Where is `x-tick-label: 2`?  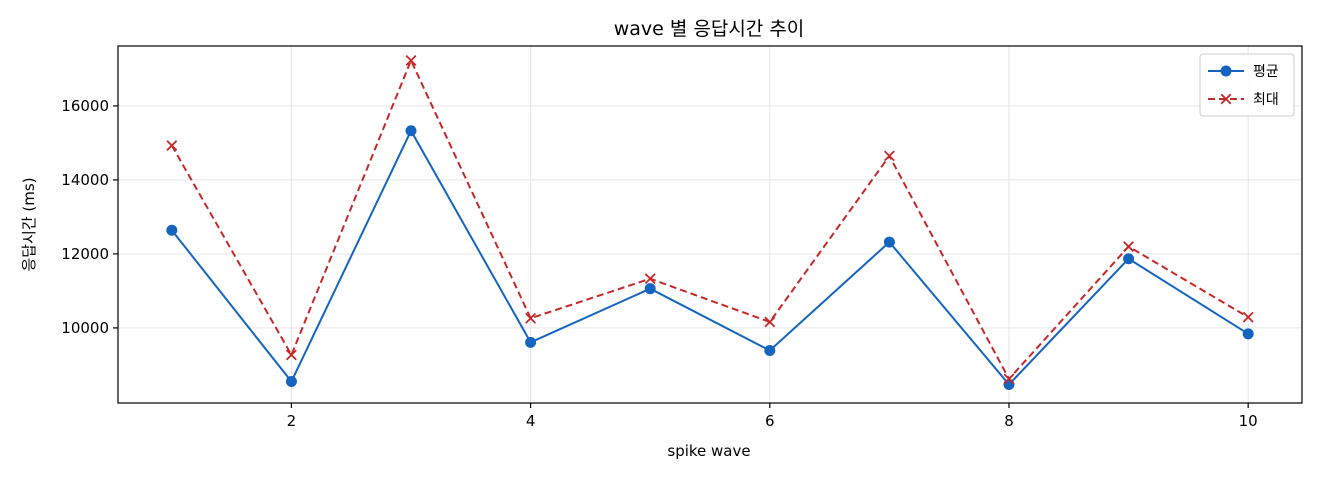
x-tick-label: 2 is located at coordinates (292, 421).